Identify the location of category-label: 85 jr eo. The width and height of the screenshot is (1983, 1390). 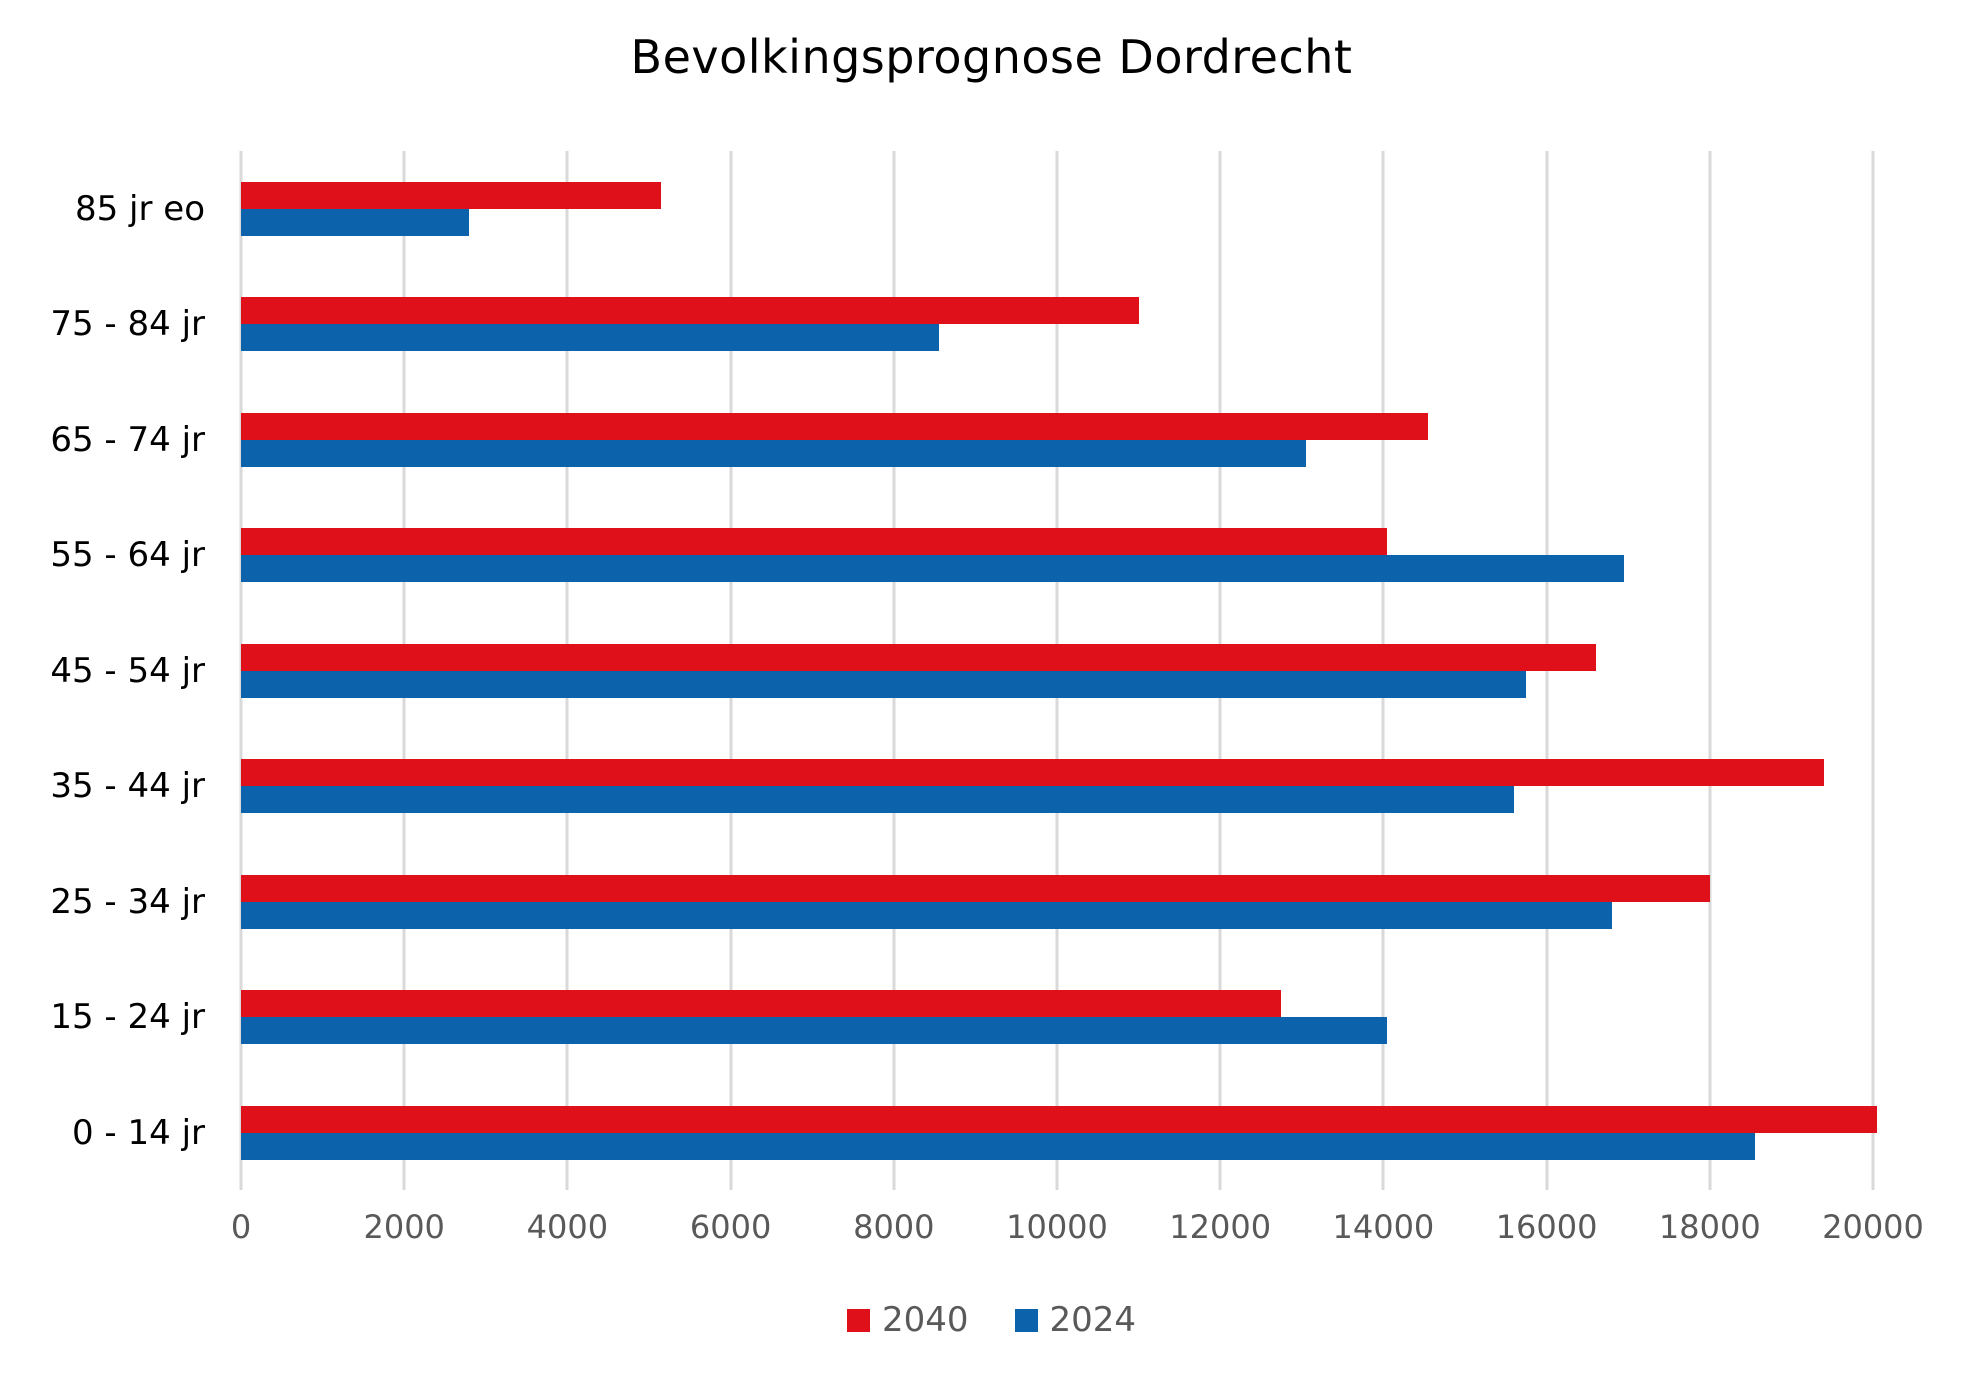
(139, 209).